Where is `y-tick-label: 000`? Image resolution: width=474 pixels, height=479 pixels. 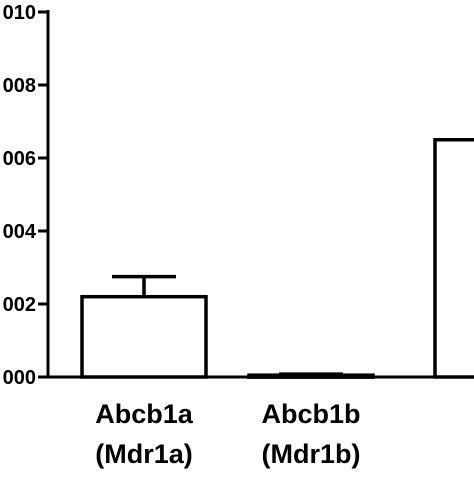
y-tick-label: 000 is located at coordinates (19, 378).